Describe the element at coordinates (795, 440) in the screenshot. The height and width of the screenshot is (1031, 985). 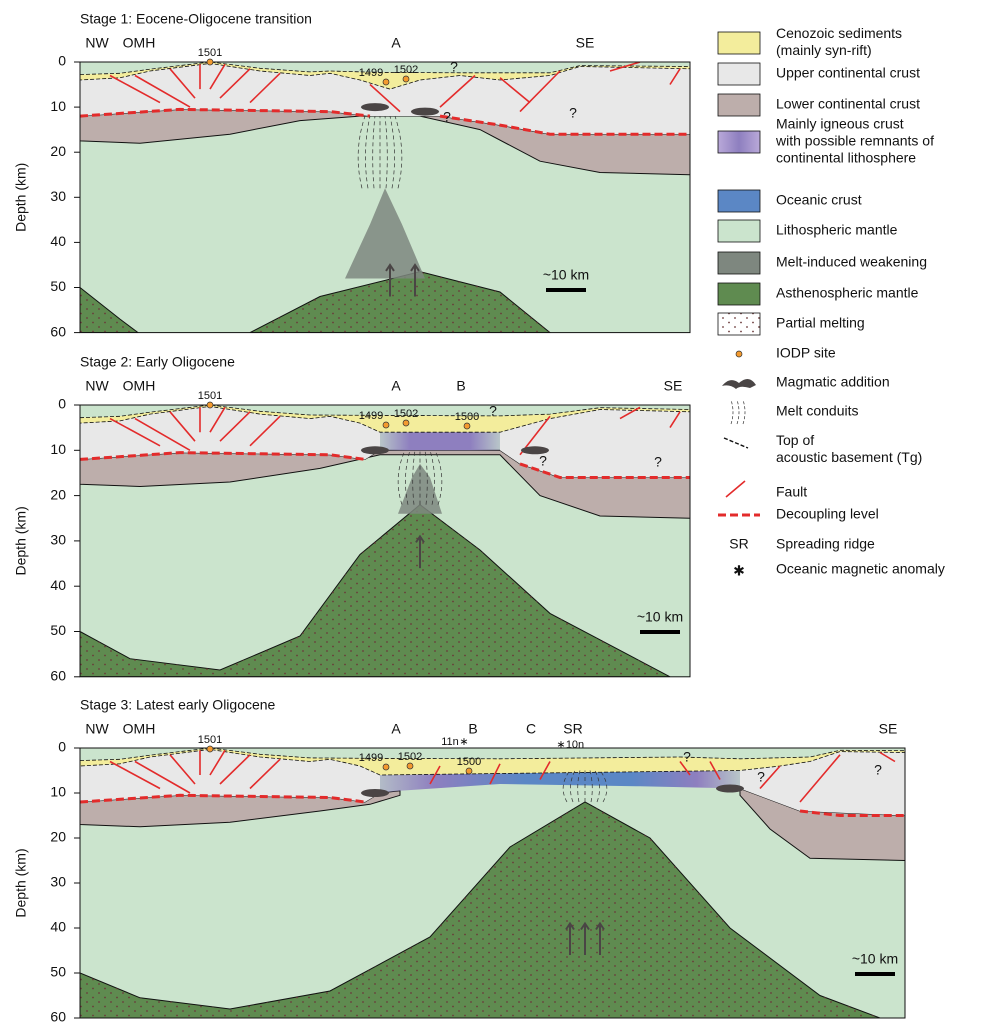
I see `legend-label: Top of` at that location.